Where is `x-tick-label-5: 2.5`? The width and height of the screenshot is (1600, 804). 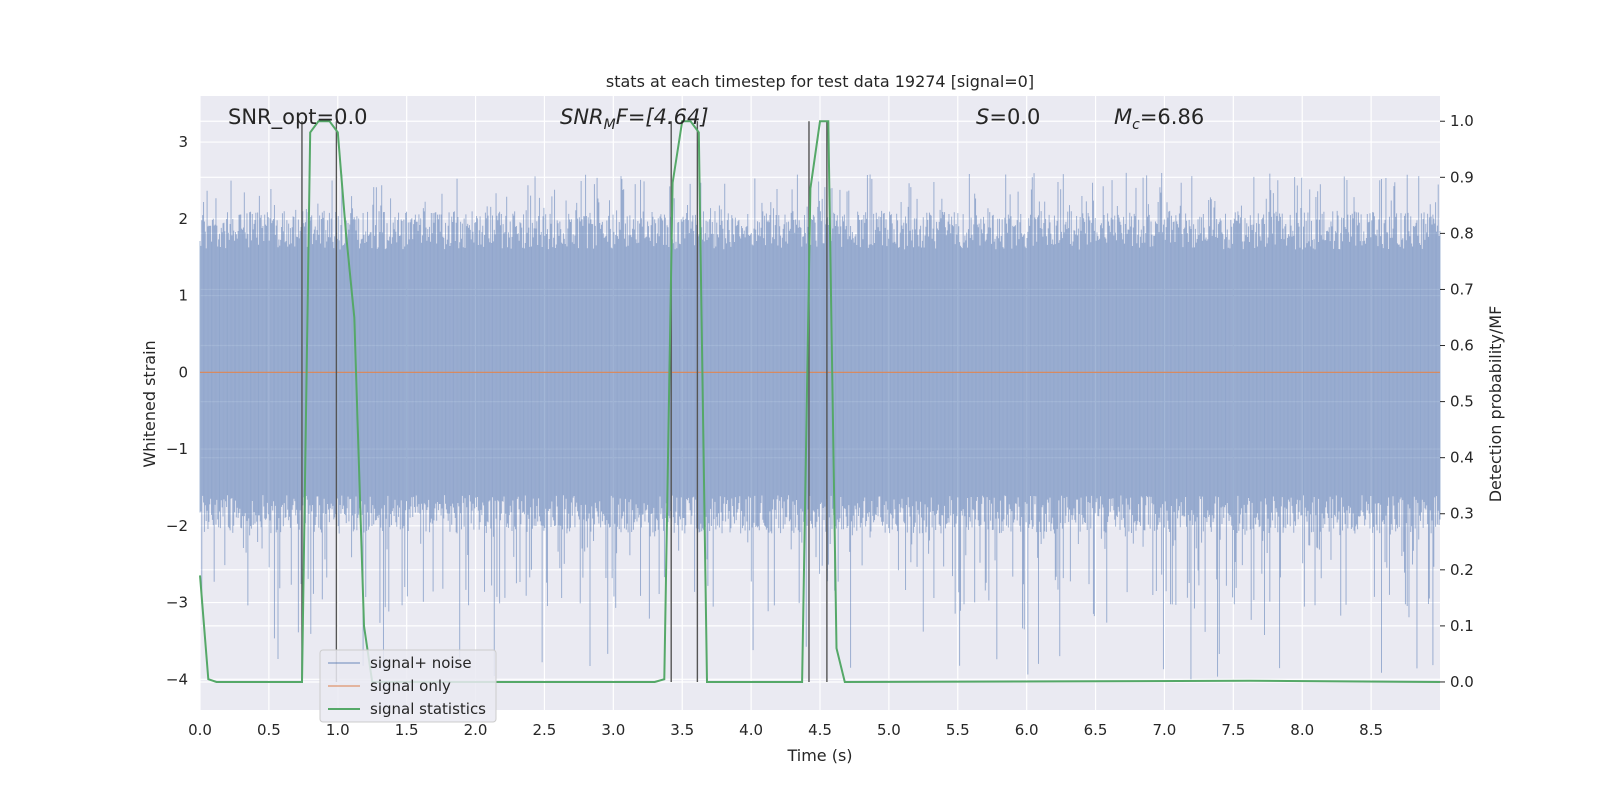 x-tick-label-5: 2.5 is located at coordinates (545, 730).